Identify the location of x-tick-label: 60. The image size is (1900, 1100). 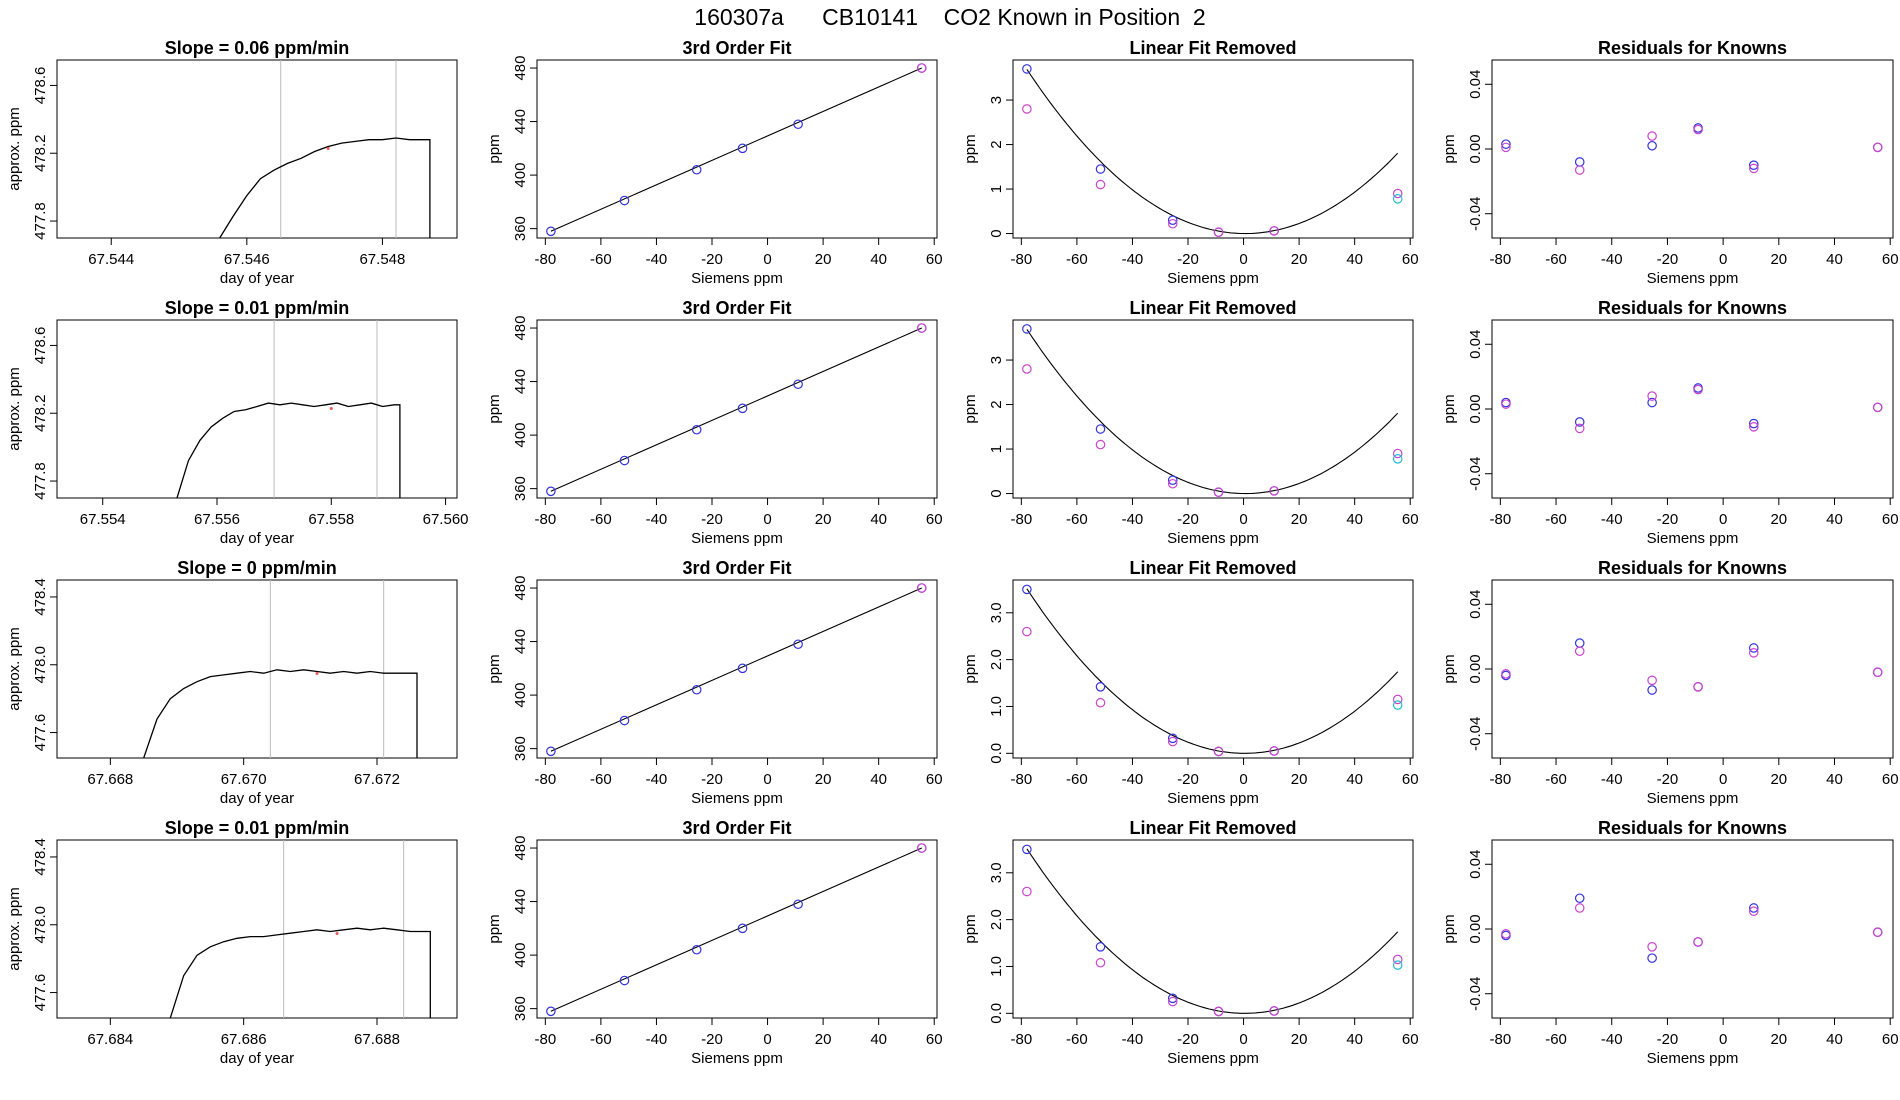
(1890, 779).